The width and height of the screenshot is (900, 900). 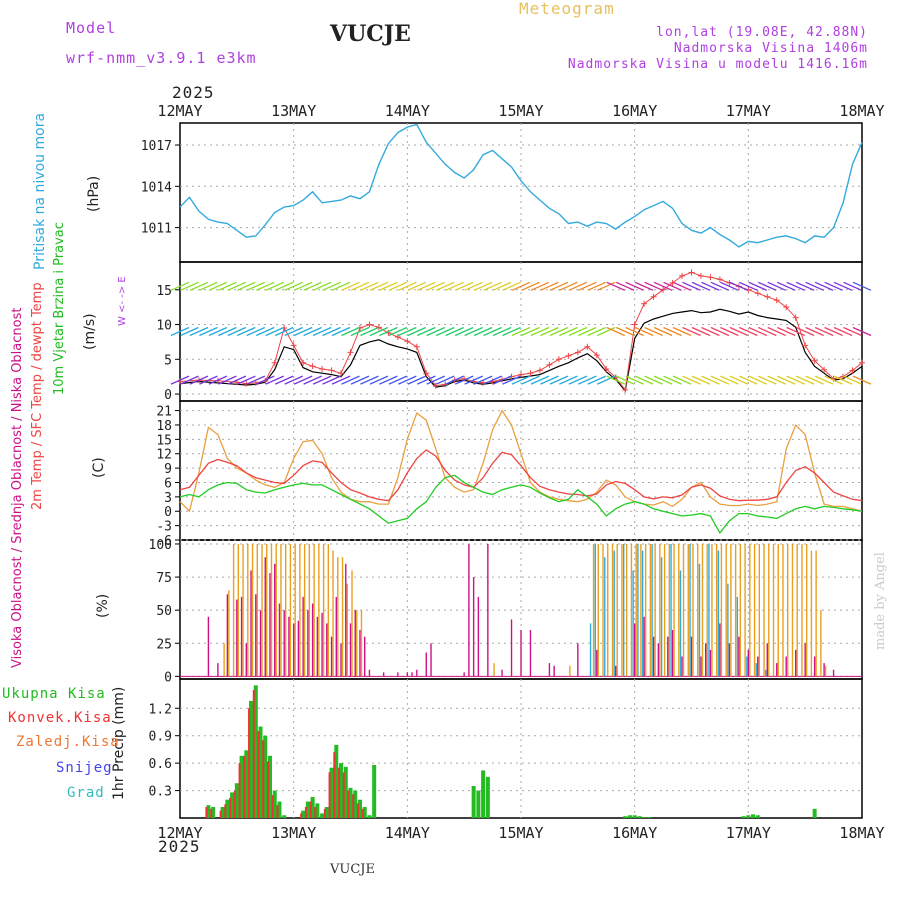 I want to click on y-tick-label: 18, so click(x=164, y=426).